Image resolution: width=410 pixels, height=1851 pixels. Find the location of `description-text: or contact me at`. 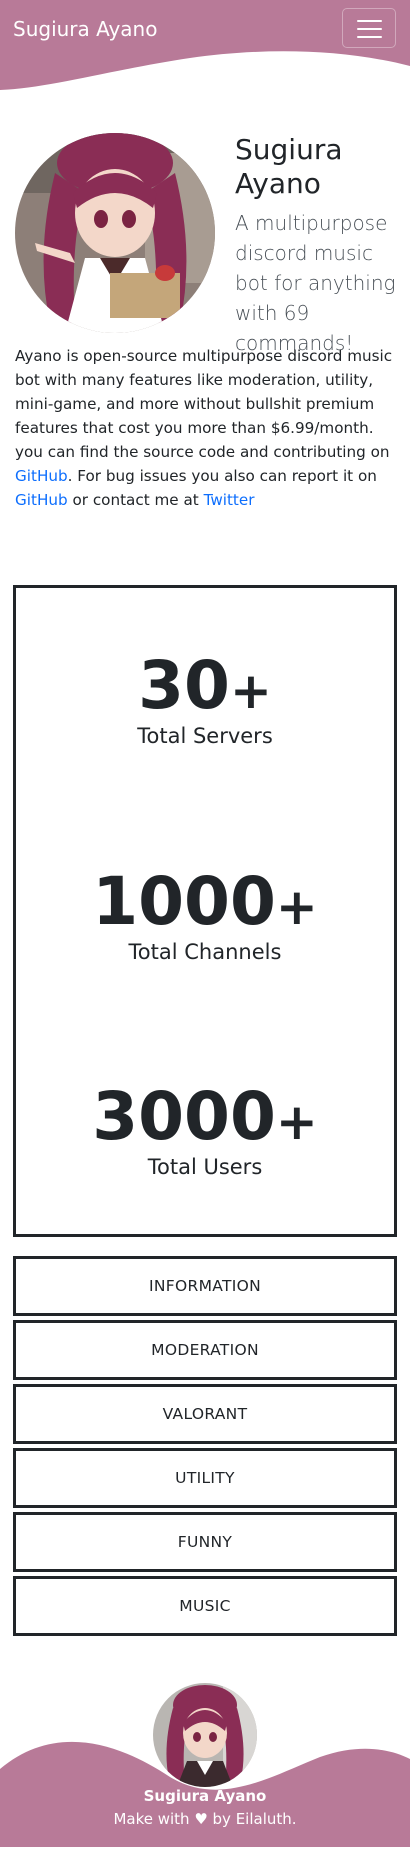

description-text: or contact me at is located at coordinates (135, 500).